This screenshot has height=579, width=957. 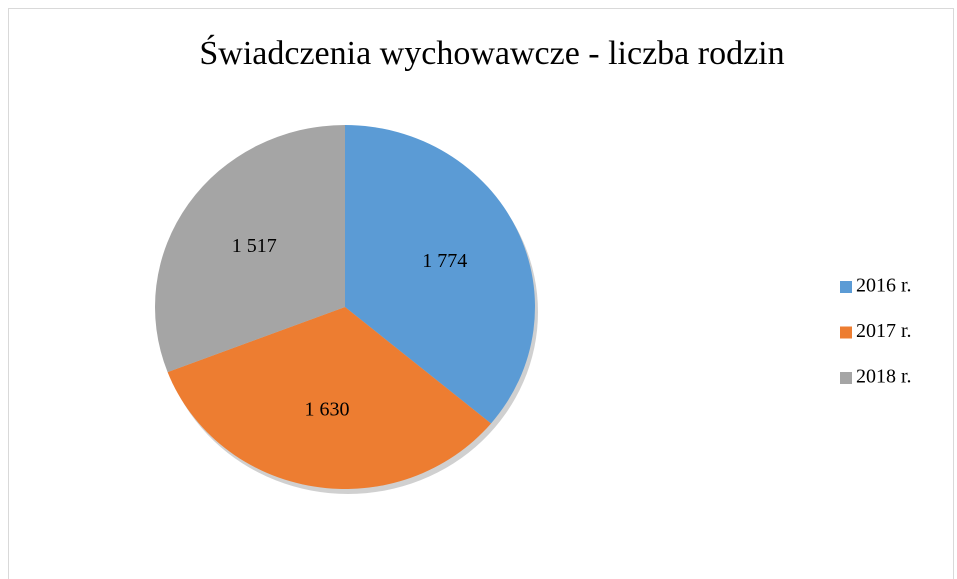 I want to click on legend-label: 2018 r., so click(x=884, y=377).